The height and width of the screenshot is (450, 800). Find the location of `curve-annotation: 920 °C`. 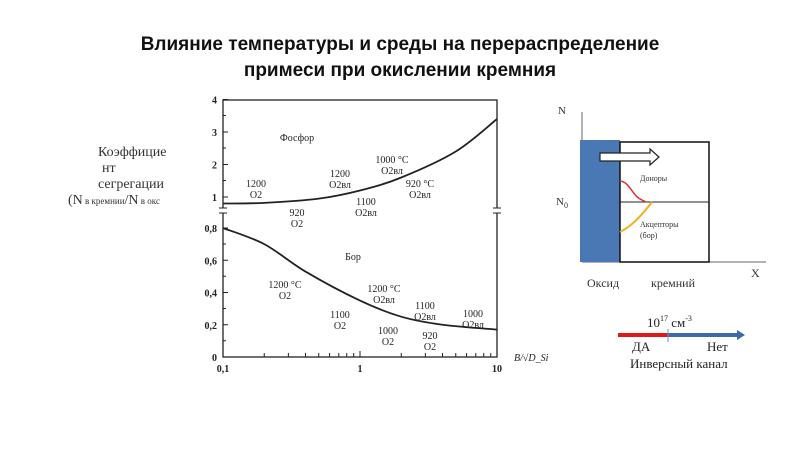

curve-annotation: 920 °C is located at coordinates (420, 184).